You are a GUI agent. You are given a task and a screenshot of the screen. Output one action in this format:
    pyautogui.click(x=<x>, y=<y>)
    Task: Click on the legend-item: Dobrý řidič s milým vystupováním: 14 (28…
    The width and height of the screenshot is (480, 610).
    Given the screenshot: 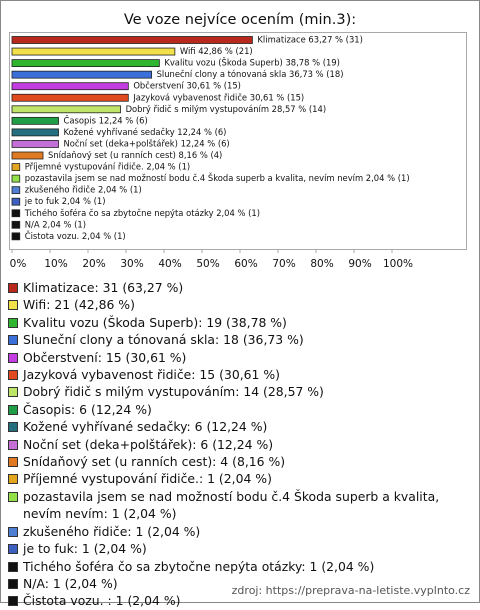 What is the action you would take?
    pyautogui.click(x=239, y=391)
    